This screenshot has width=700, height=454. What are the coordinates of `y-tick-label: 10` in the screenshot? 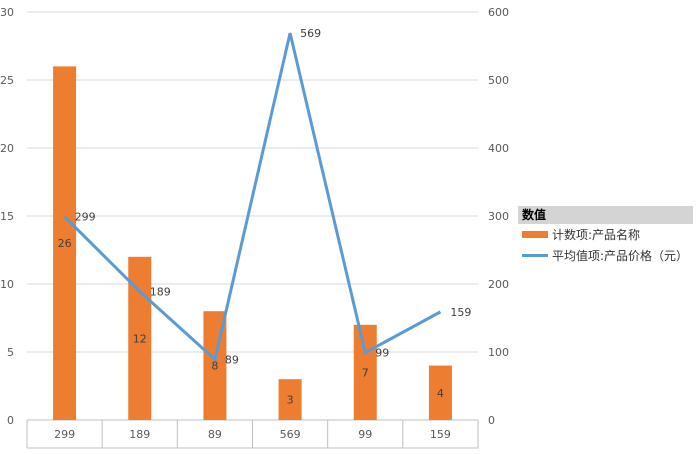 It's located at (7, 284).